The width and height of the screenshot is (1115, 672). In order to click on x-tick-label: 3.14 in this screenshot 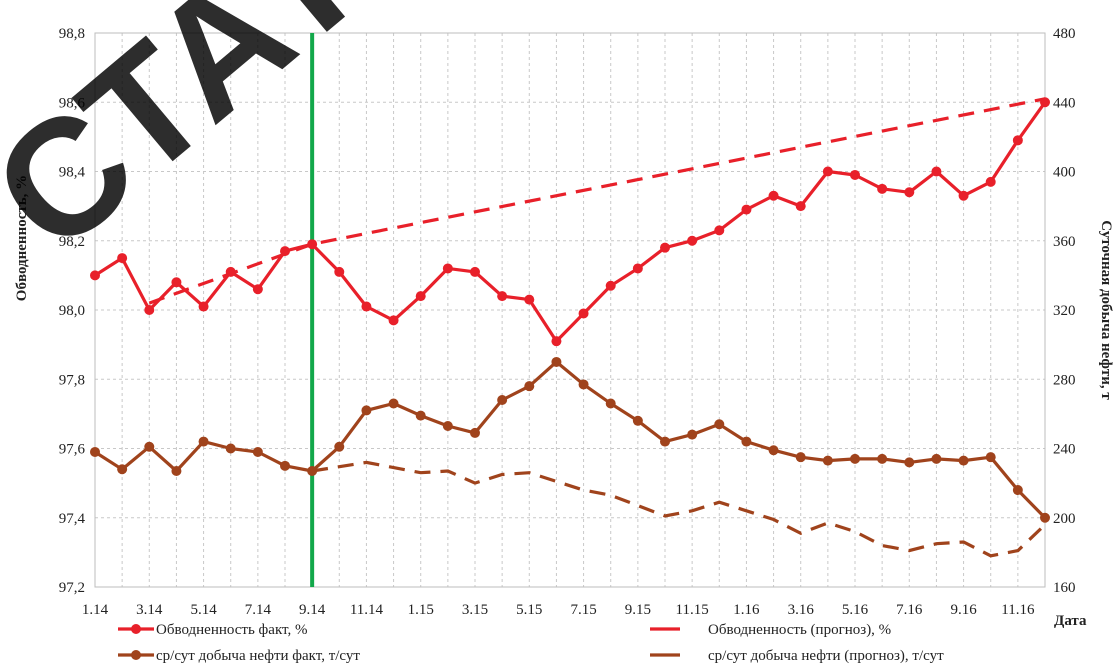, I will do `click(149, 610)`.